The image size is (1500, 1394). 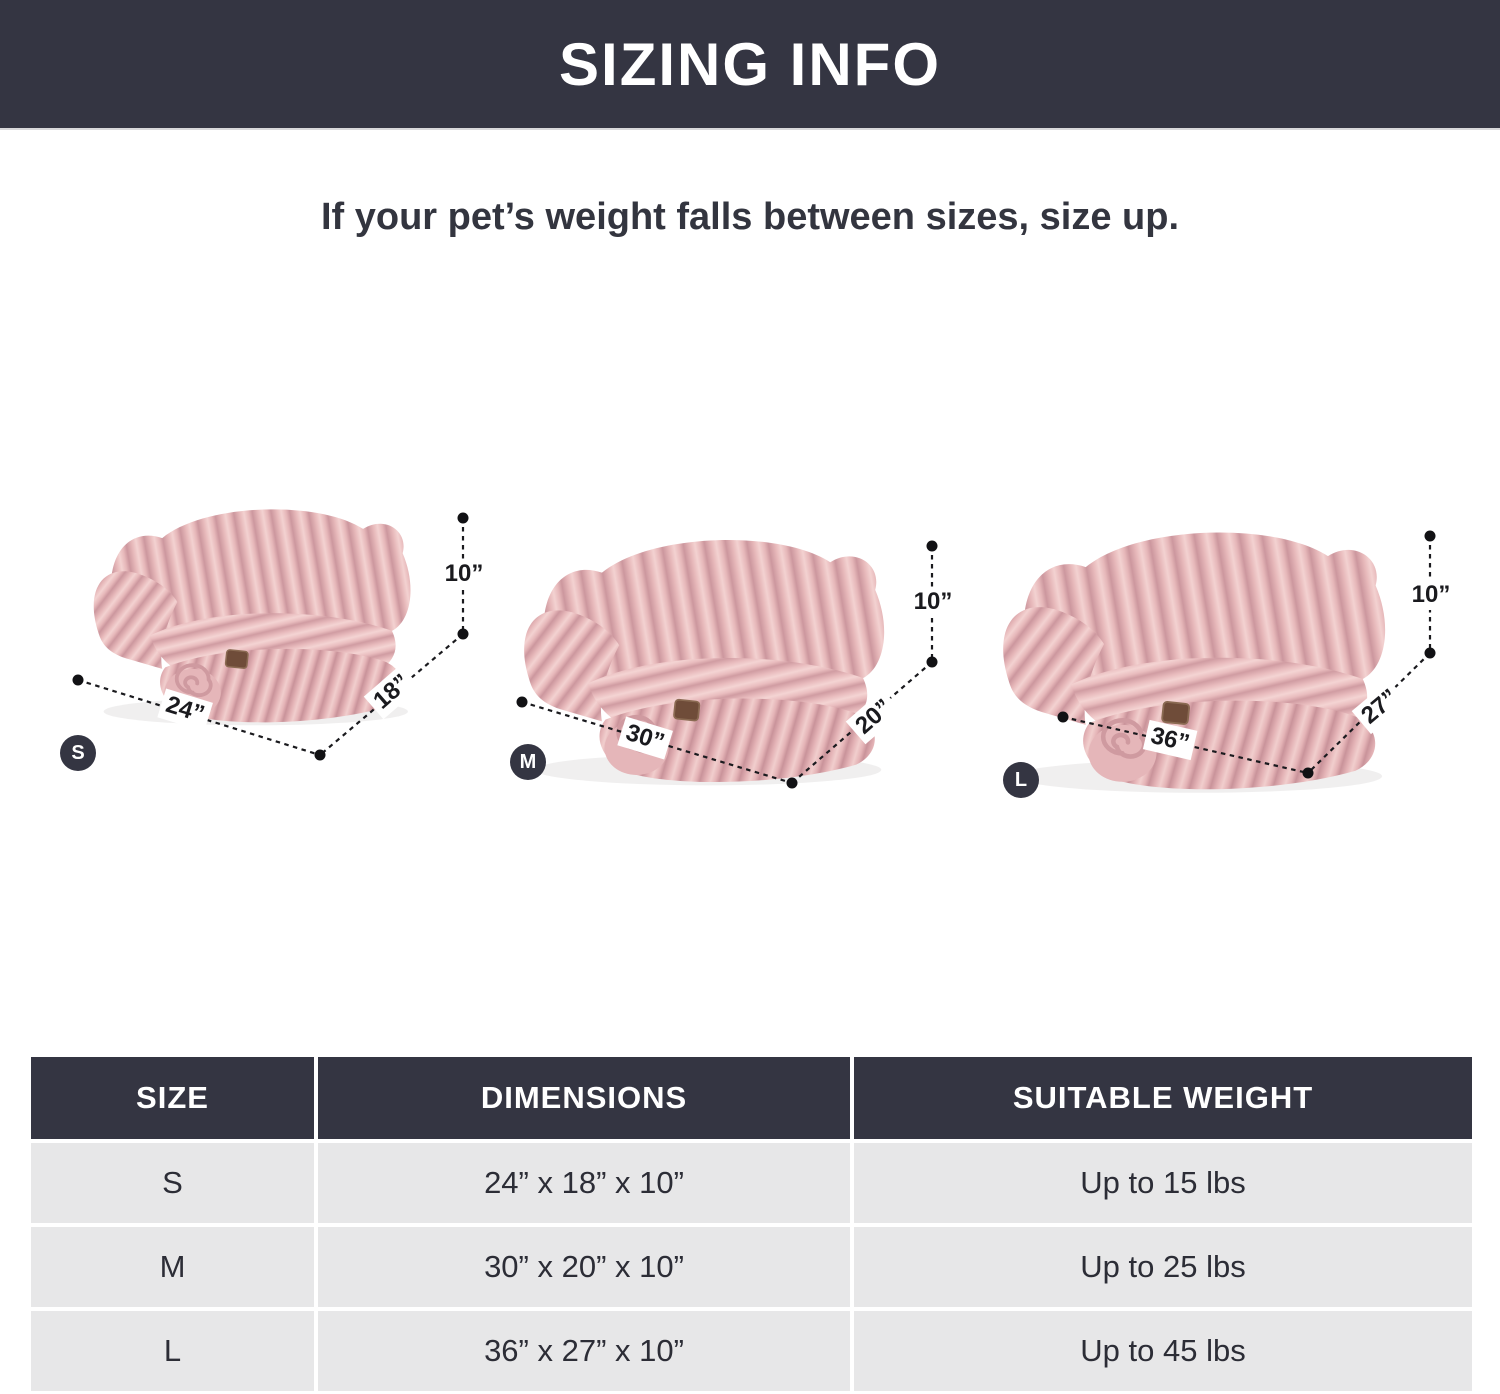 I want to click on size-badge-l: L, so click(x=1021, y=780).